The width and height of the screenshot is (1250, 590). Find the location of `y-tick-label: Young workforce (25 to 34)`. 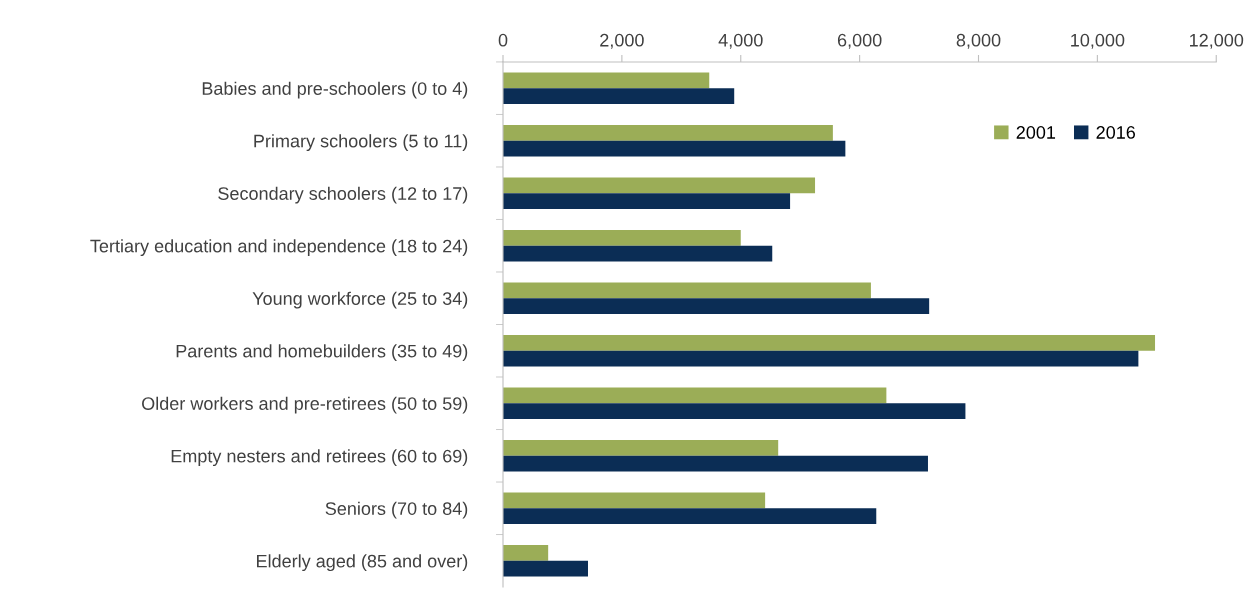

y-tick-label: Young workforce (25 to 34) is located at coordinates (360, 300).